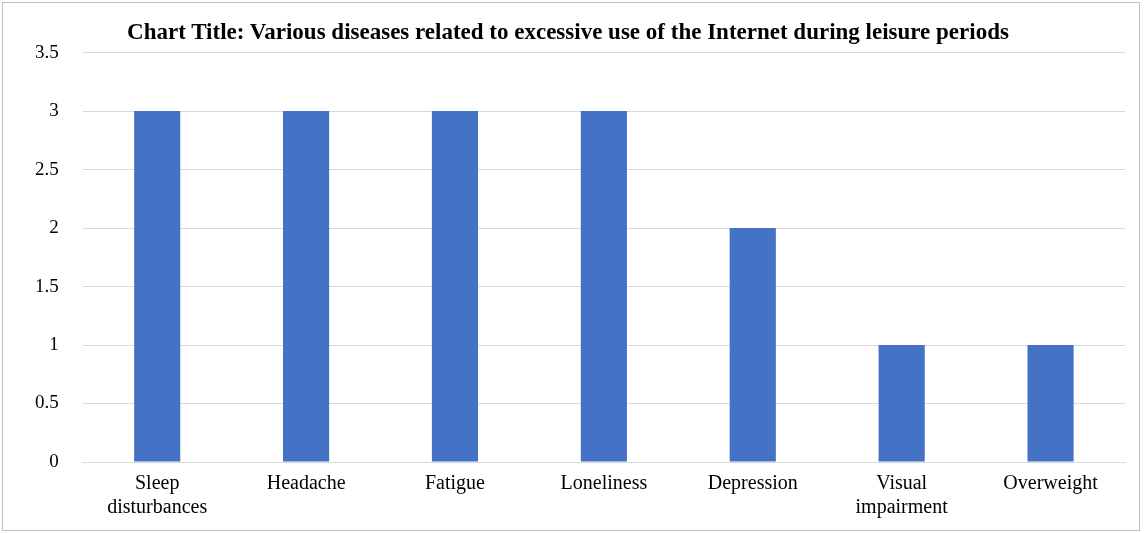 This screenshot has width=1144, height=533. I want to click on y-tick-label: 2.5, so click(47, 168).